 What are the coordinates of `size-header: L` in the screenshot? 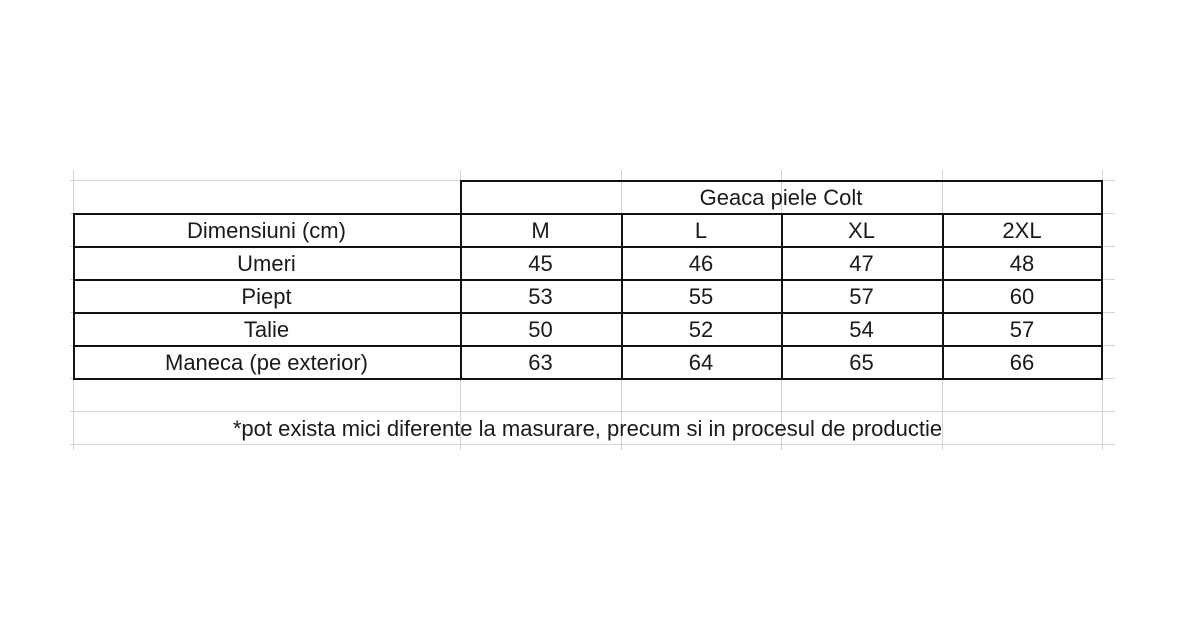 It's located at (701, 230).